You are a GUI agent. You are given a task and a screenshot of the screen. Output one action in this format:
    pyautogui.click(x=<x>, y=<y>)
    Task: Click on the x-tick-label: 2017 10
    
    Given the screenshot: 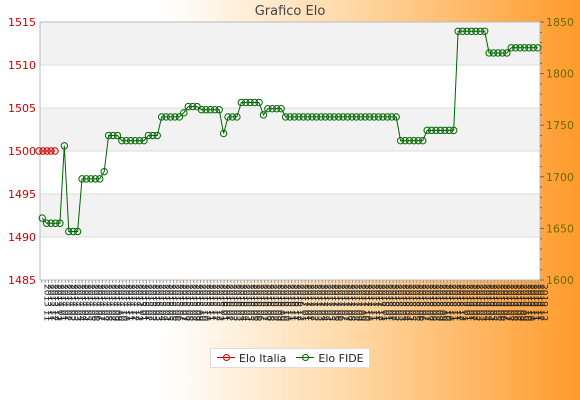 What is the action you would take?
    pyautogui.click(x=368, y=302)
    